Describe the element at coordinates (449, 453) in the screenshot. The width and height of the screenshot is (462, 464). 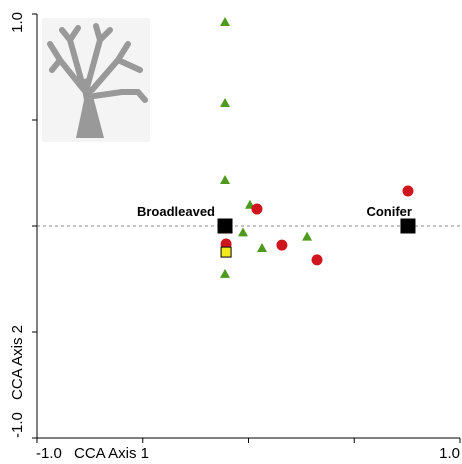
I see `x-tick-label: 1.0` at that location.